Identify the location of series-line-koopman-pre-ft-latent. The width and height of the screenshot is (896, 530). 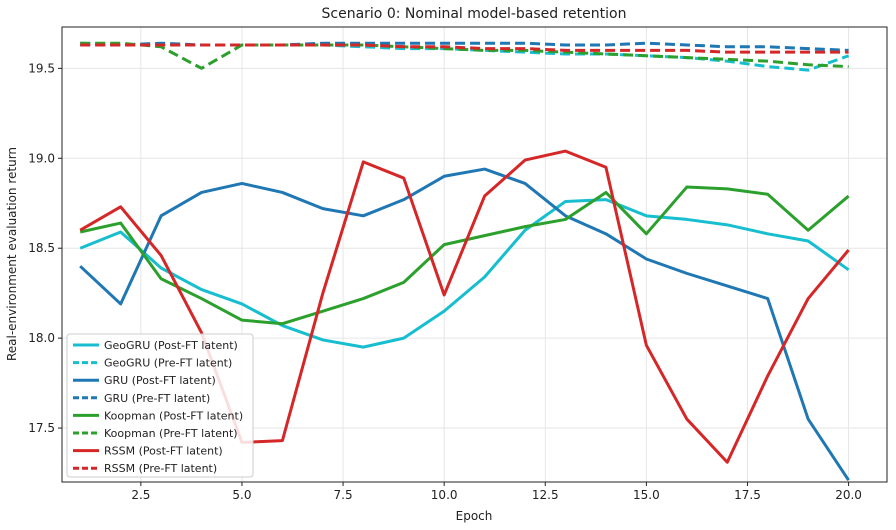
(464, 55).